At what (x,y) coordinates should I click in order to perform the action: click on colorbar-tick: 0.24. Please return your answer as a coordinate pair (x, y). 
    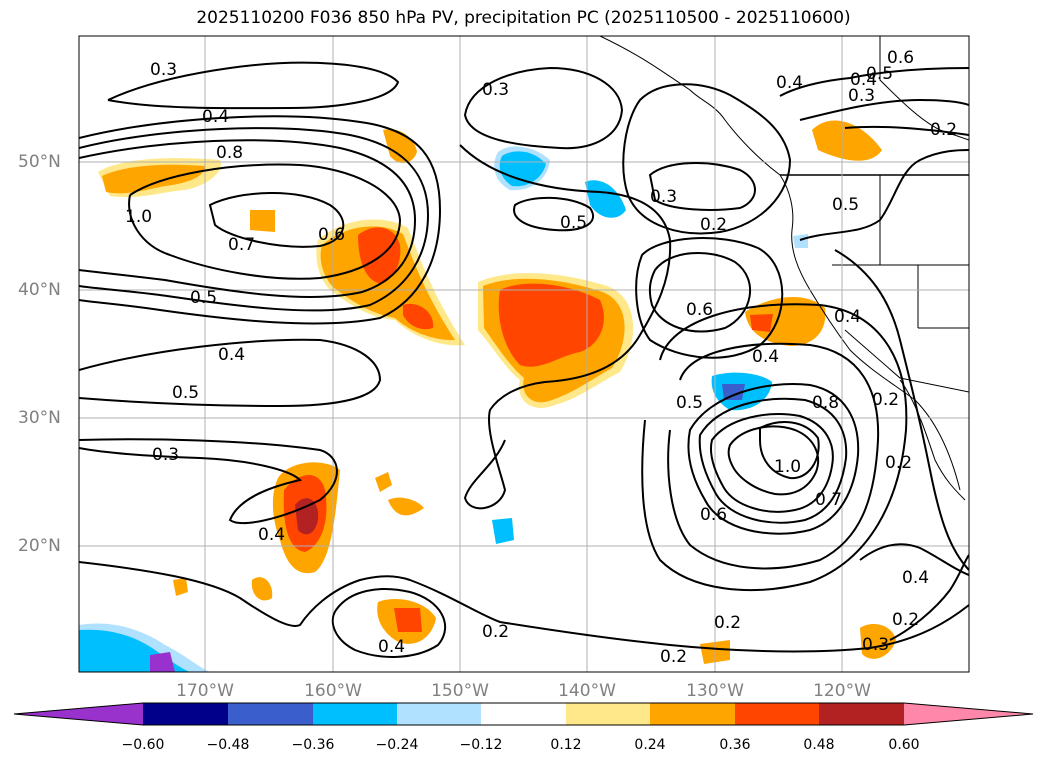
    Looking at the image, I should click on (650, 745).